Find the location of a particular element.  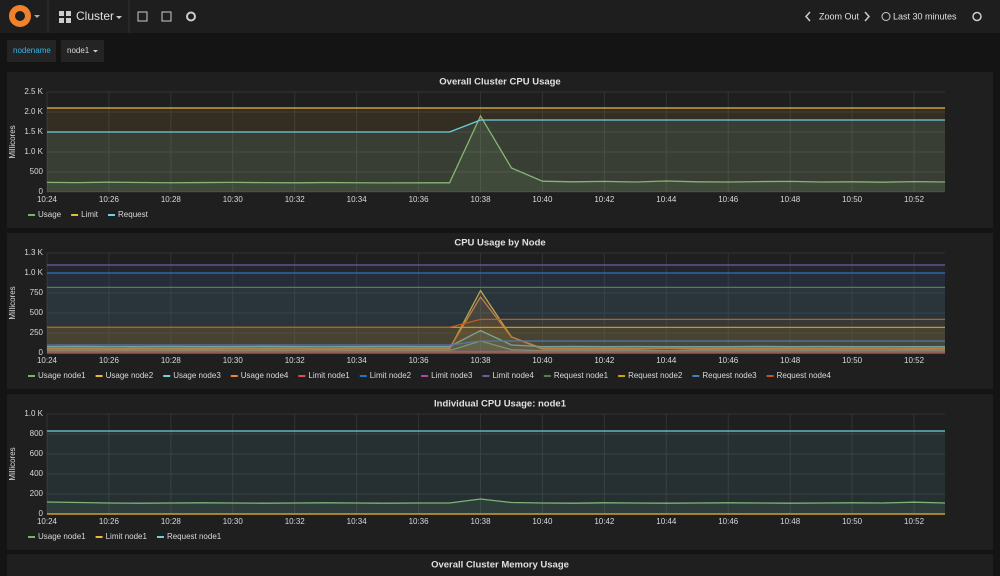

legend-item: Limit is located at coordinates (90, 214).